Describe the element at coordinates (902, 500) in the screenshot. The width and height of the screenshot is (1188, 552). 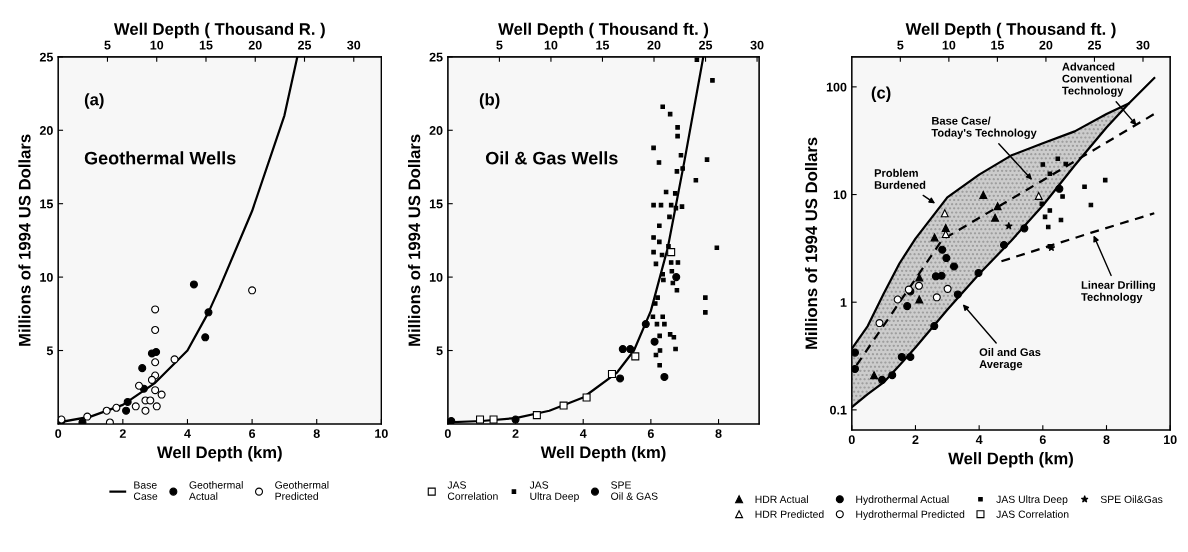
I see `legend-label: Hydrothermal Actual` at that location.